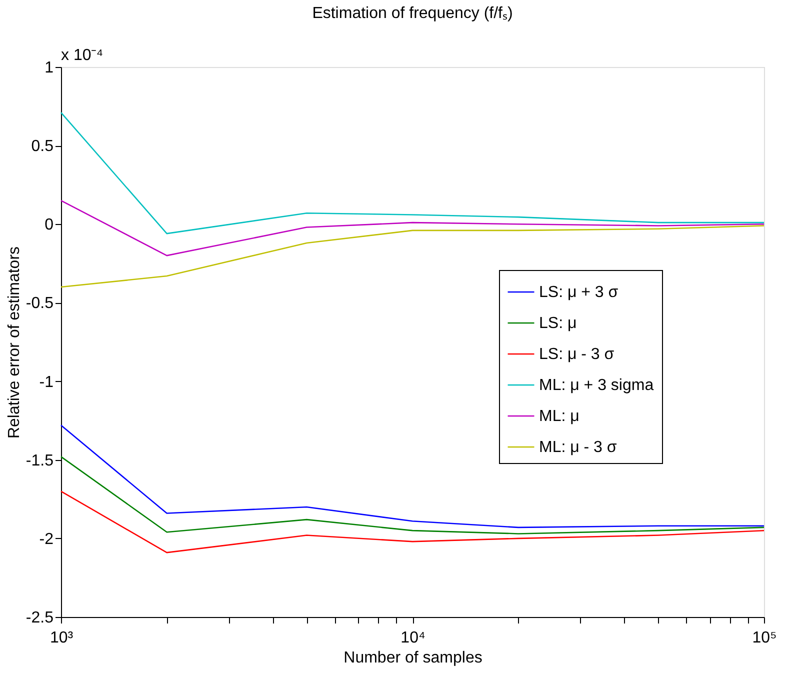  I want to click on text: x 10⁻⁴, so click(82, 55).